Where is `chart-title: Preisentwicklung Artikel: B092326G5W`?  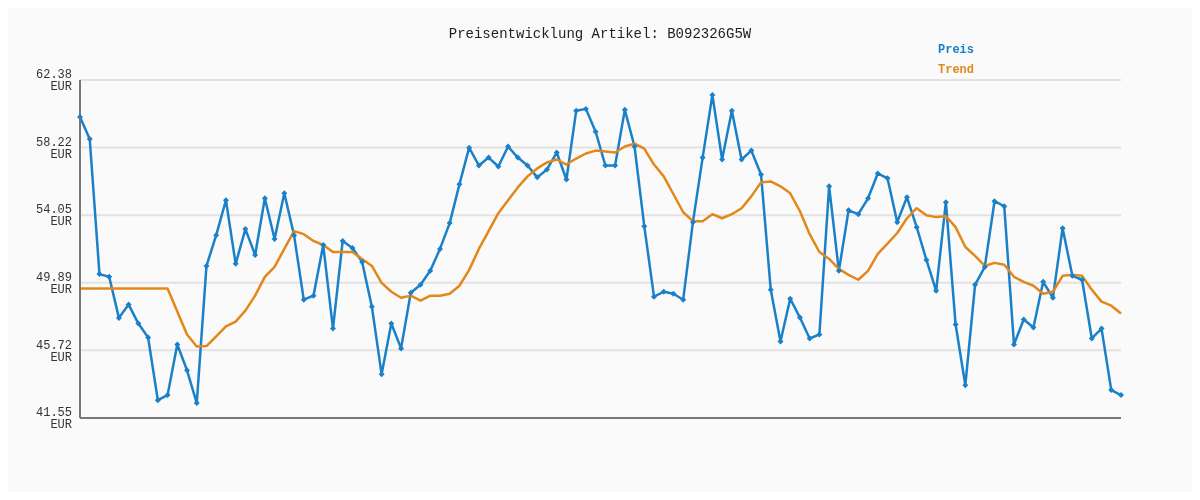
chart-title: Preisentwicklung Artikel: B092326G5W is located at coordinates (600, 34).